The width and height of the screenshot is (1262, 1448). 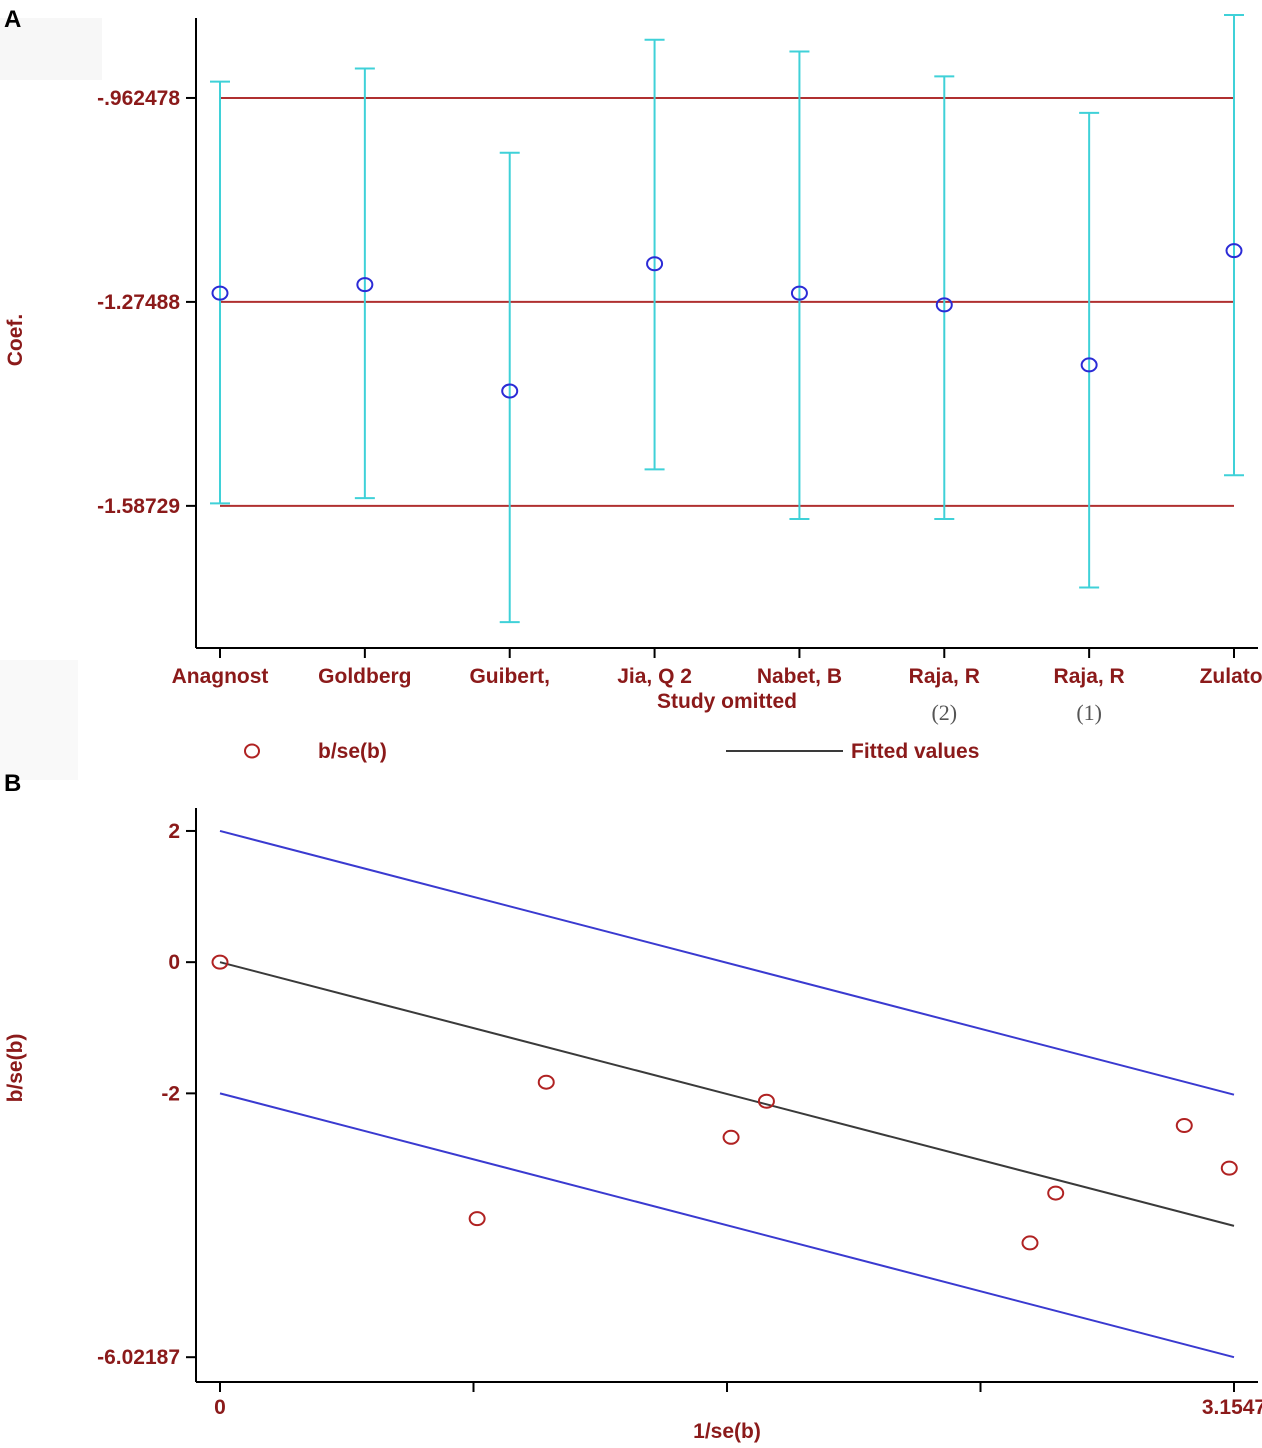 What do you see at coordinates (1089, 712) in the screenshot?
I see `x-tick-sublabel: (1)` at bounding box center [1089, 712].